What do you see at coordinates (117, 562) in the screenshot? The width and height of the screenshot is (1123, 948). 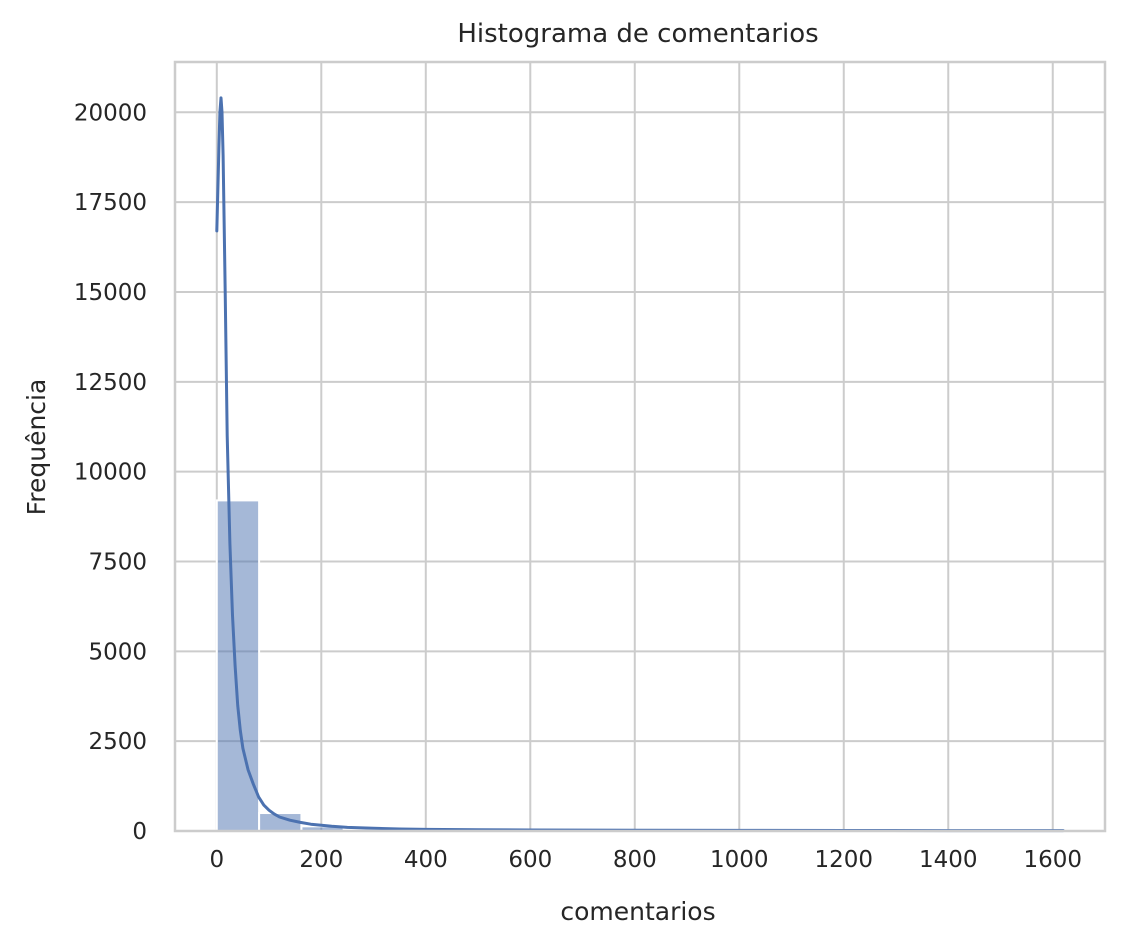 I see `y-tick-label: 7500` at bounding box center [117, 562].